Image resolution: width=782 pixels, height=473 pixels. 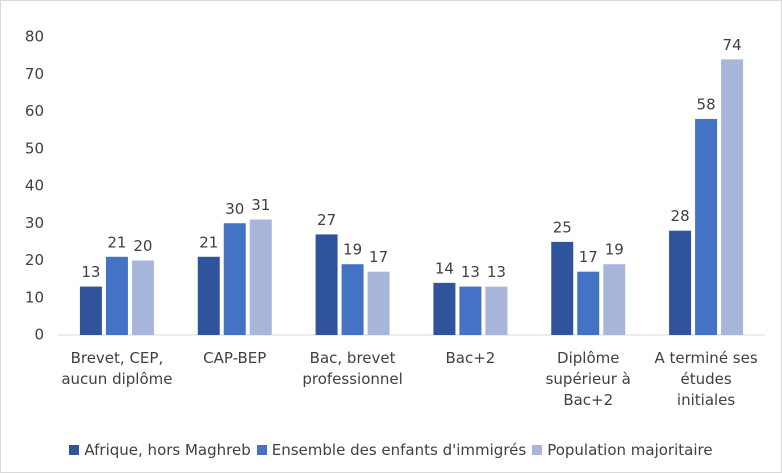 I want to click on y-tick-label: 70, so click(x=34, y=74).